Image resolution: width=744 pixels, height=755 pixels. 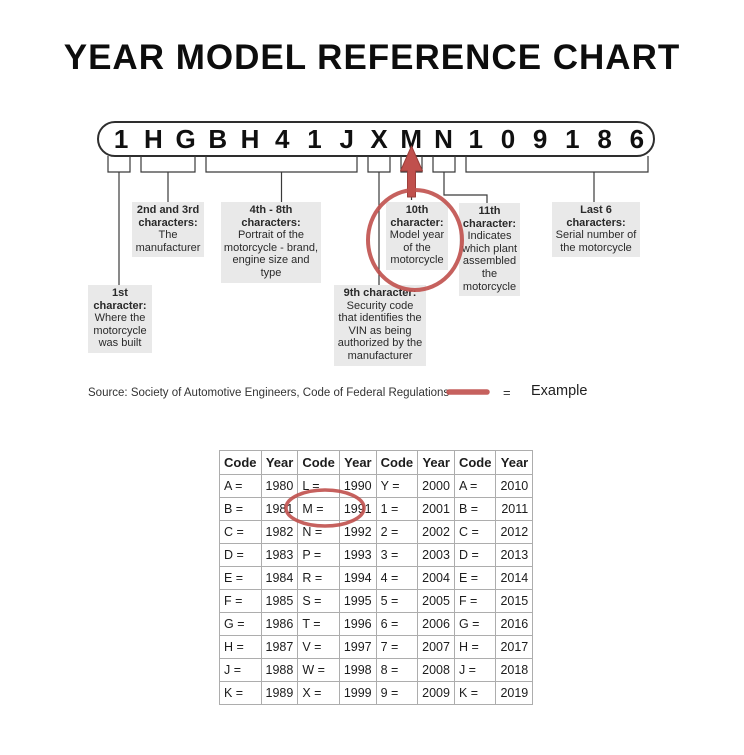 I want to click on code-cell: V =, so click(x=318, y=647).